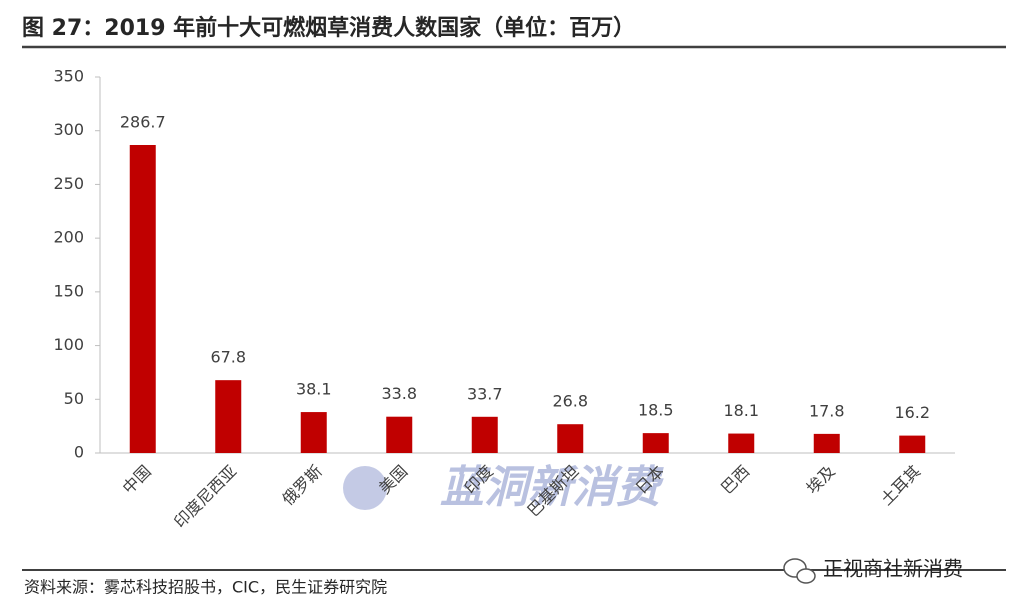 Image resolution: width=1031 pixels, height=613 pixels. I want to click on data-label: 18.5, so click(656, 410).